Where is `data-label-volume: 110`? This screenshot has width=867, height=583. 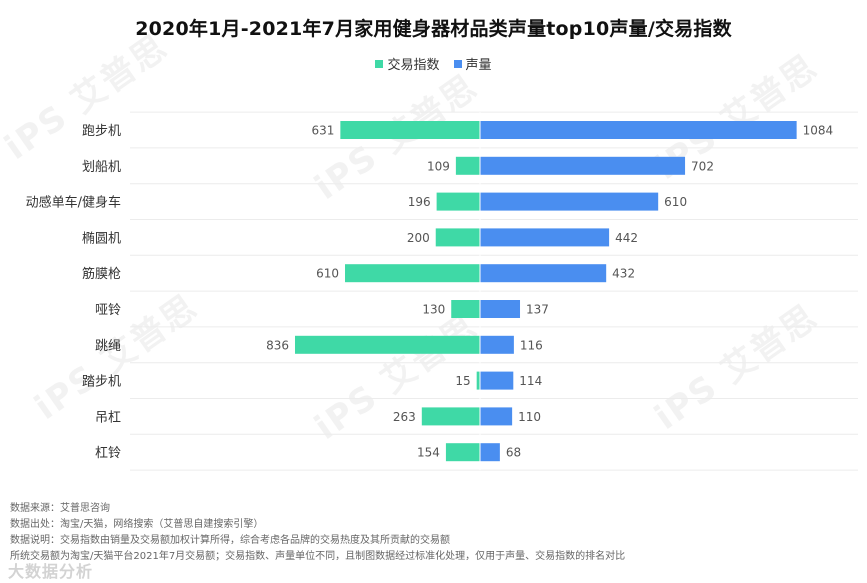
data-label-volume: 110 is located at coordinates (529, 417).